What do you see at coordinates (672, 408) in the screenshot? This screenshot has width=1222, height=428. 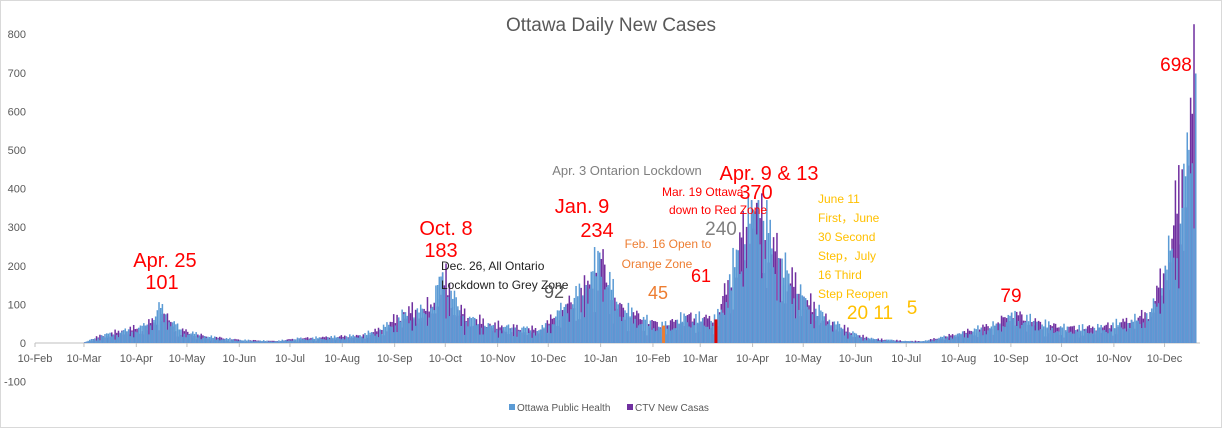 I see `legend-label: CTV New Casas` at bounding box center [672, 408].